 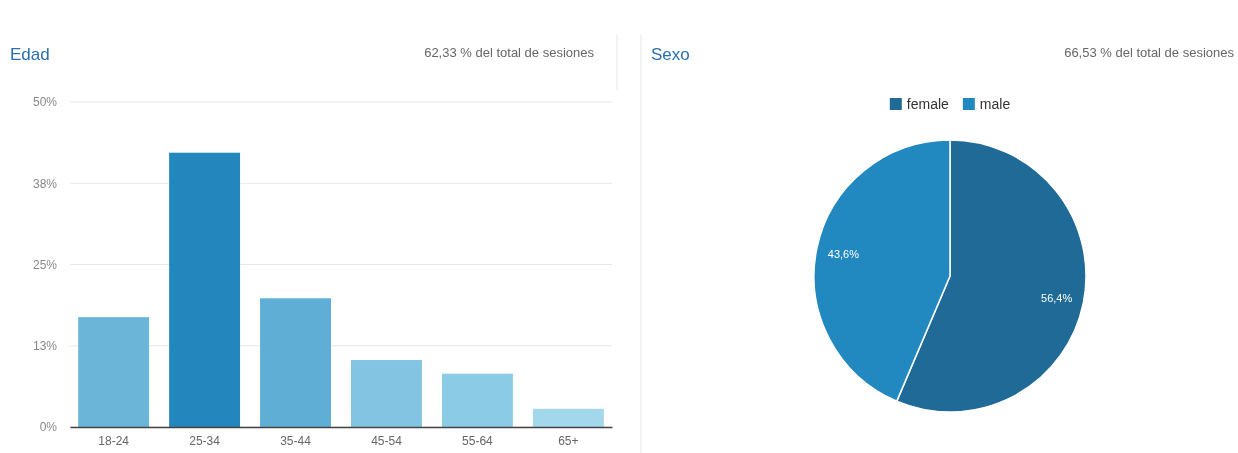 I want to click on x-tick-label: 25-34, so click(x=205, y=440).